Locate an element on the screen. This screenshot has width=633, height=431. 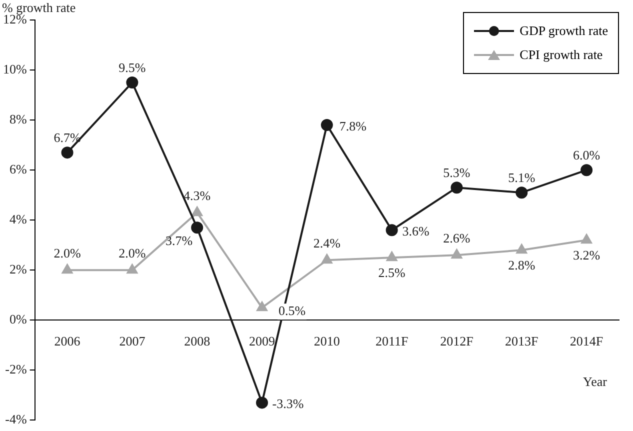
x-axis-title: Year is located at coordinates (595, 382).